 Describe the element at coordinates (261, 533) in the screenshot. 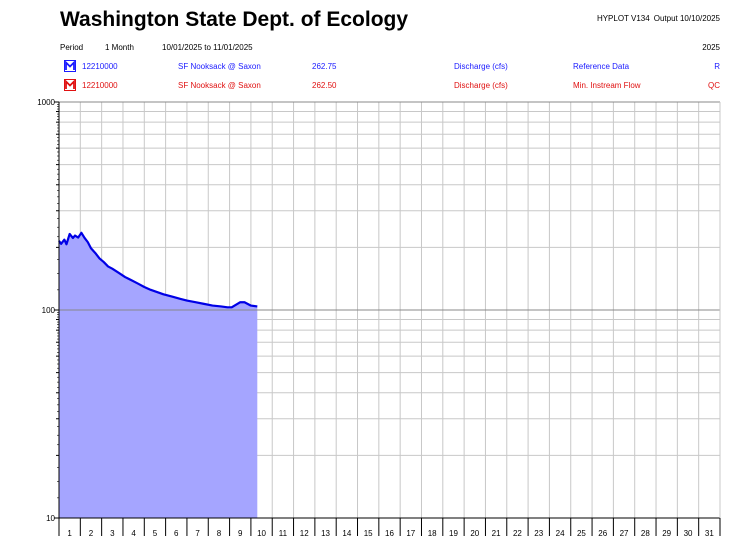

I see `x-tick-label: 10` at that location.